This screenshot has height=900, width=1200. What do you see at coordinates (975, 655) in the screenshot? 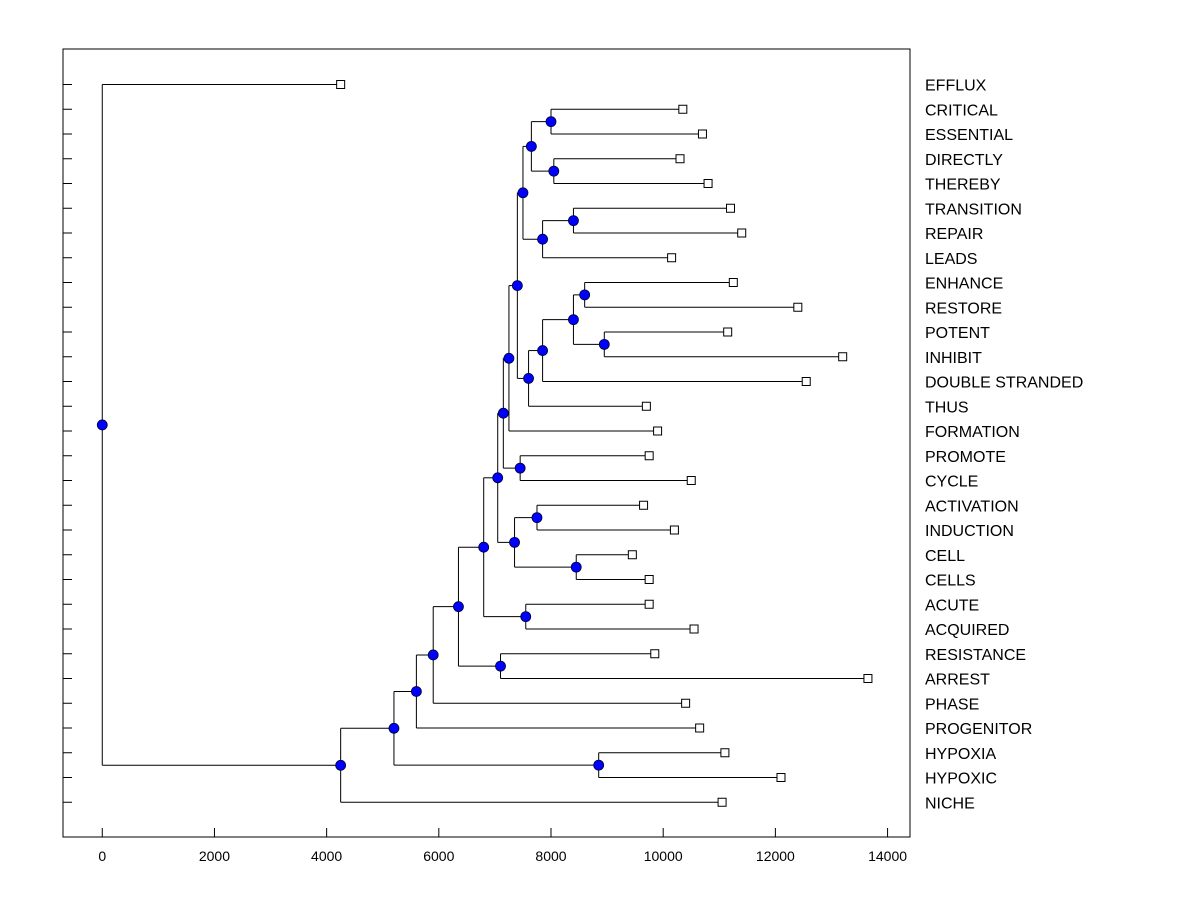
I see `leaf-label: RESISTANCE` at bounding box center [975, 655].